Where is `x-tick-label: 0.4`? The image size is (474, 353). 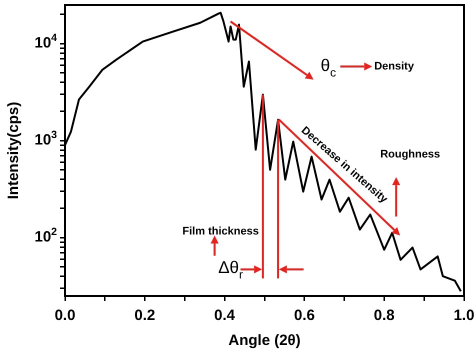
x-tick-label: 0.4 is located at coordinates (225, 315).